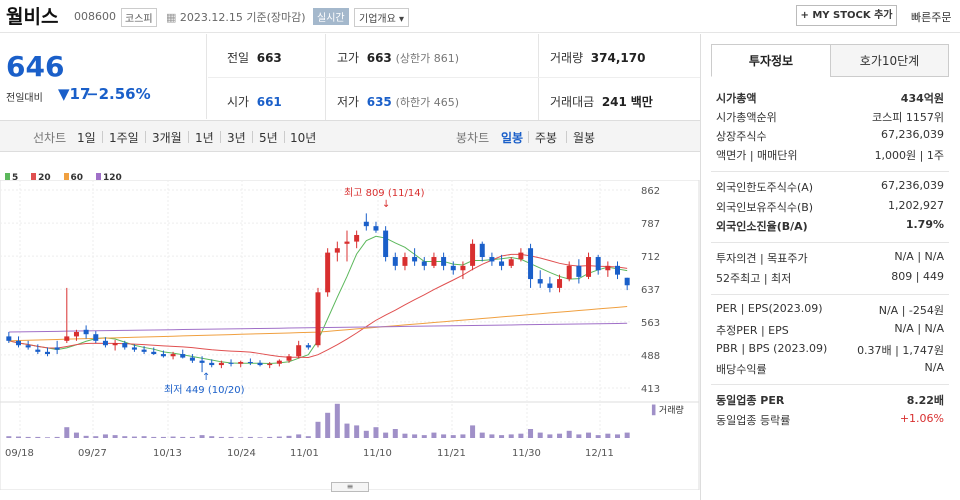  What do you see at coordinates (769, 308) in the screenshot?
I see `invest-row-label: PER | EPS(2023.09)` at bounding box center [769, 308].